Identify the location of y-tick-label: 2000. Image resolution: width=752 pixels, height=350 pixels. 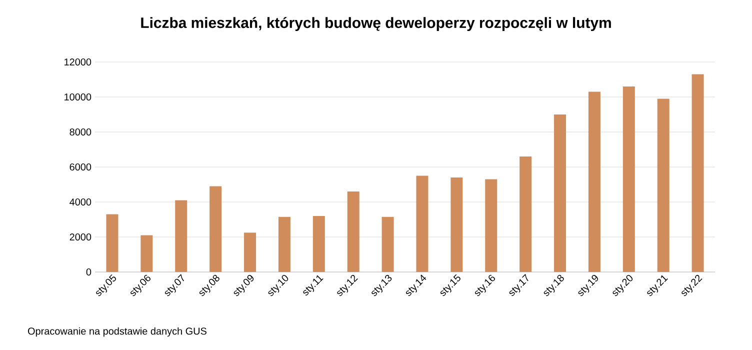
(81, 237).